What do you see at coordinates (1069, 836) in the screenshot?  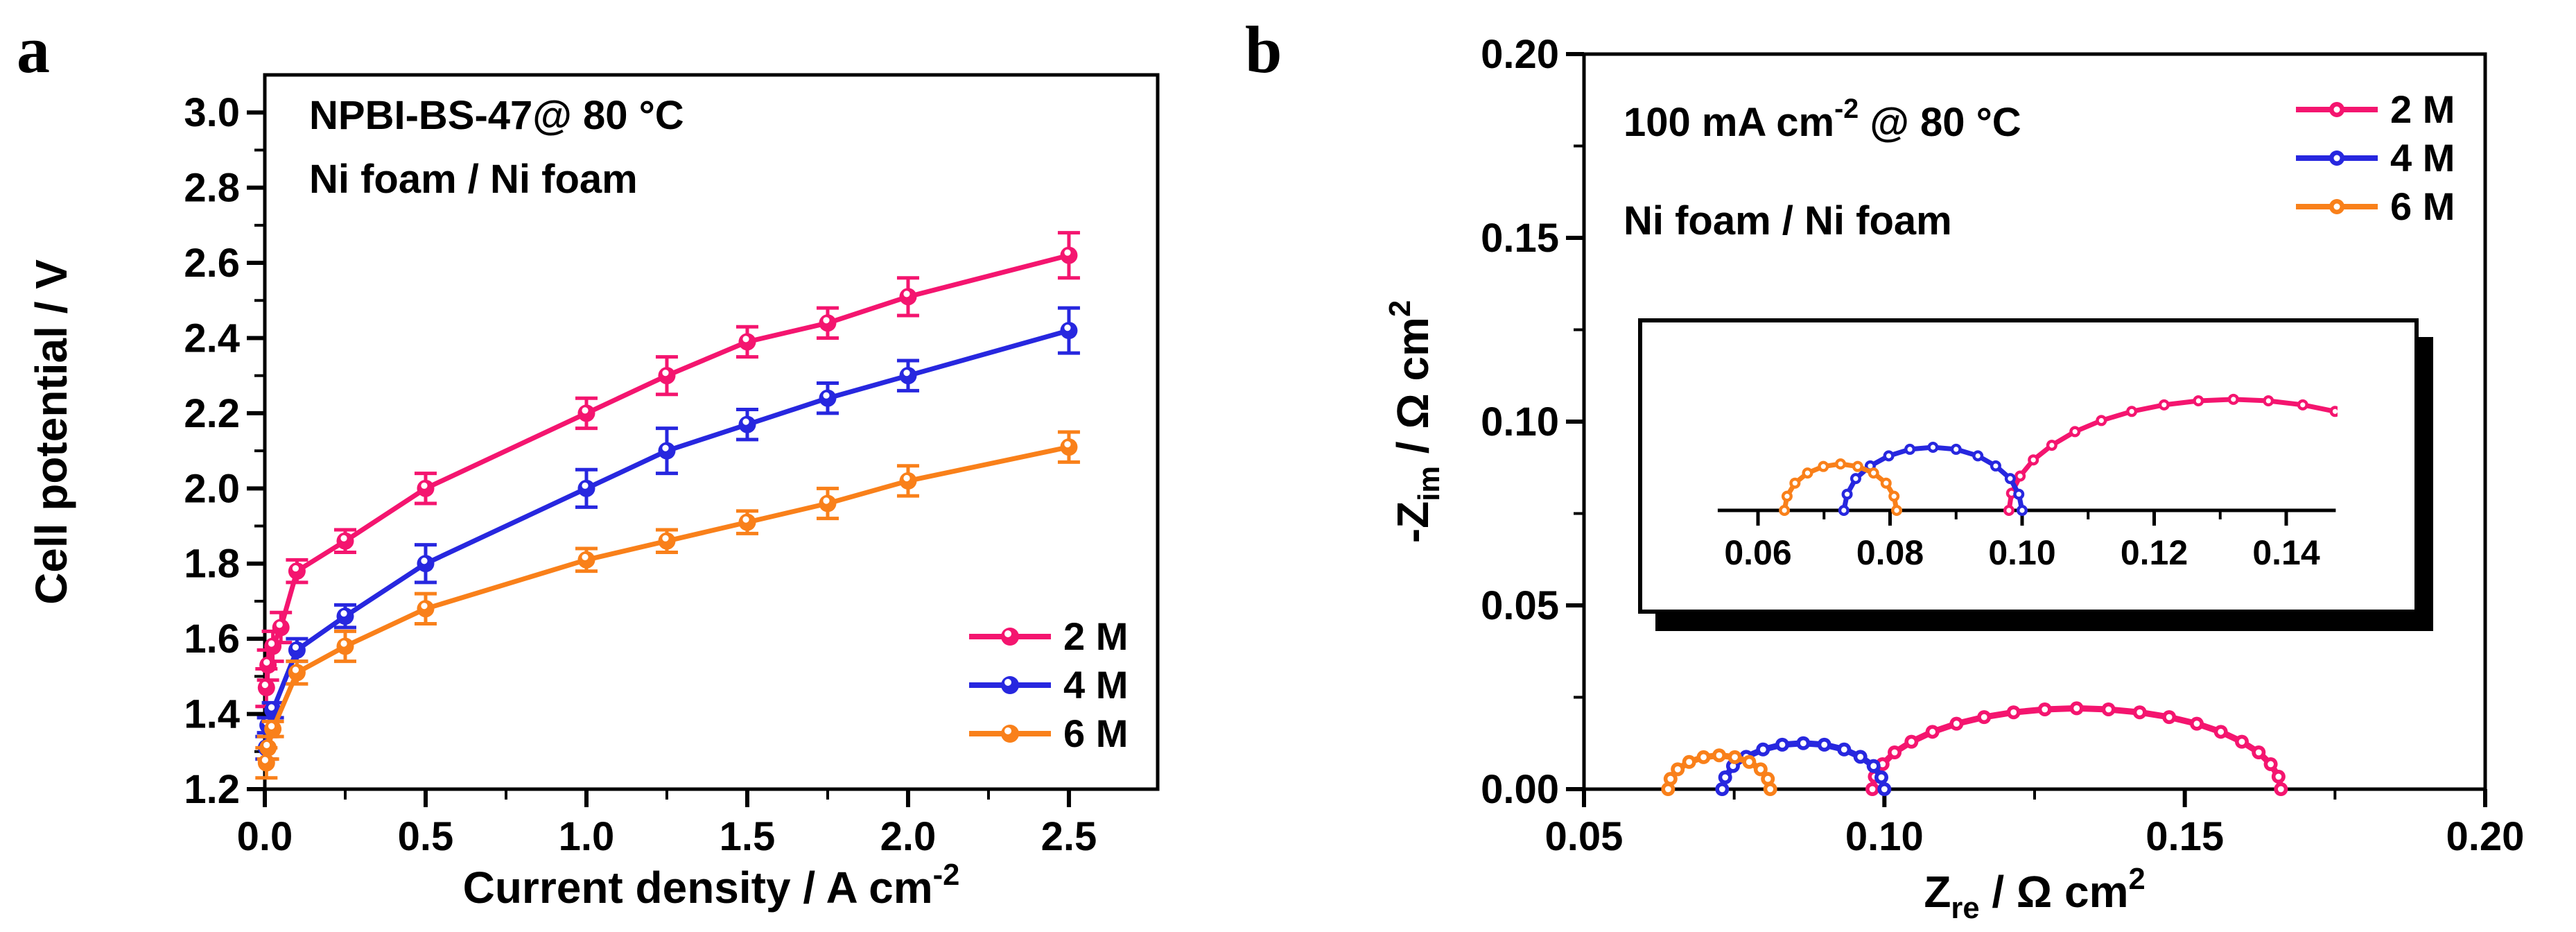 I see `x-tick-label: 2.5` at bounding box center [1069, 836].